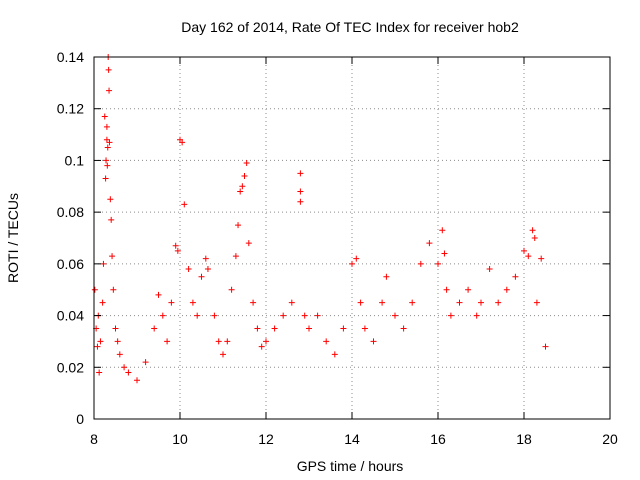 This screenshot has height=480, width=640. I want to click on y-tick-label: 0.14, so click(70, 57).